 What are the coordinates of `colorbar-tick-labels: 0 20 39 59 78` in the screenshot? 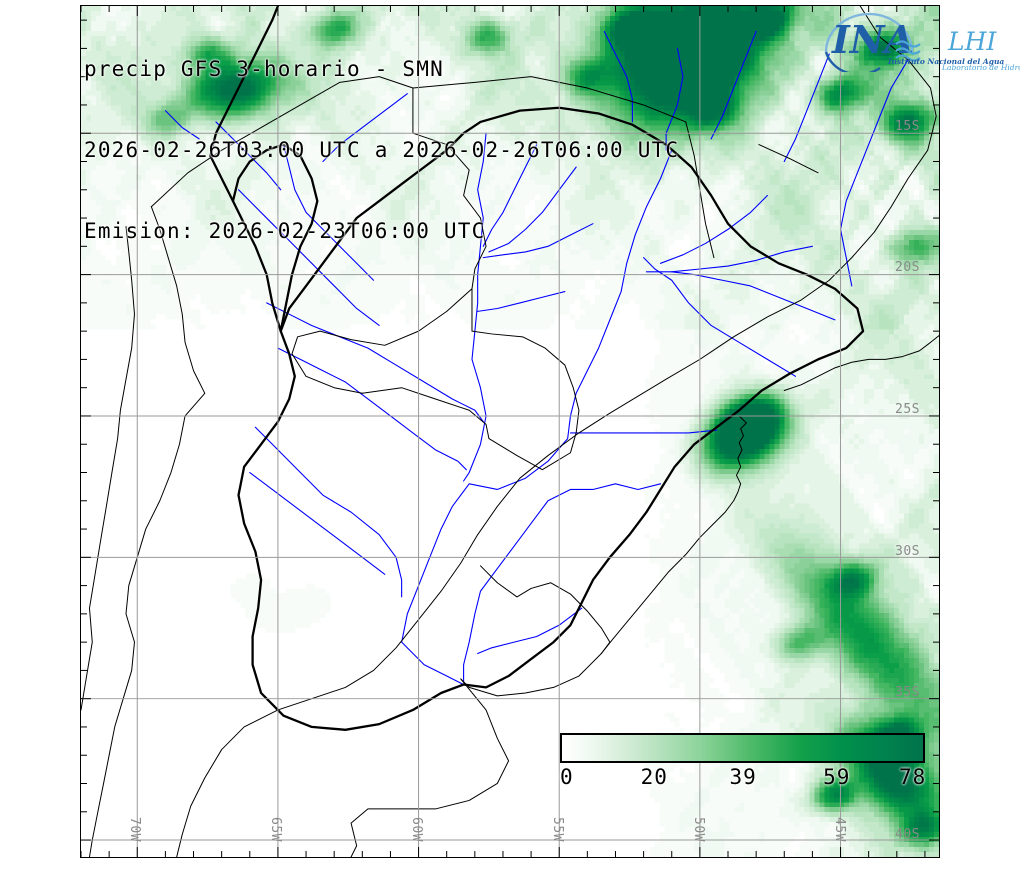 It's located at (742, 778).